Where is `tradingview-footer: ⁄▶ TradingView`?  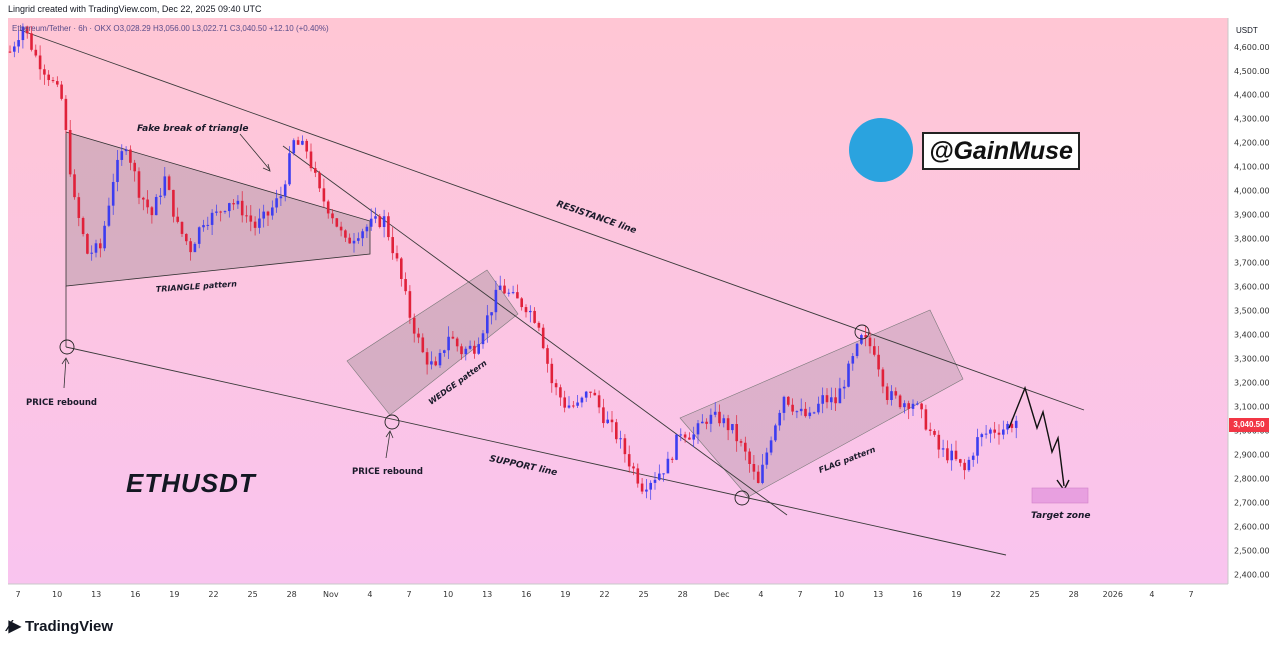 tradingview-footer: ⁄▶ TradingView is located at coordinates (60, 626).